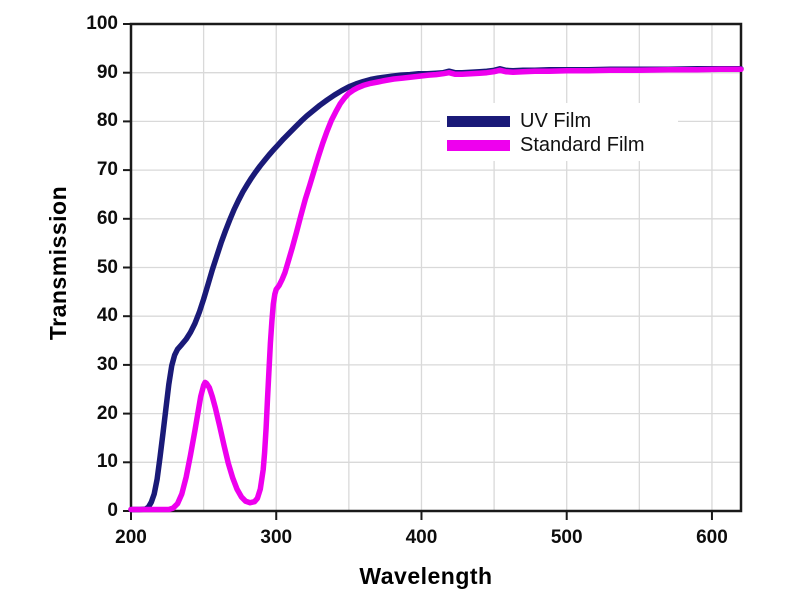  What do you see at coordinates (102, 23) in the screenshot?
I see `y-tick-label: 100` at bounding box center [102, 23].